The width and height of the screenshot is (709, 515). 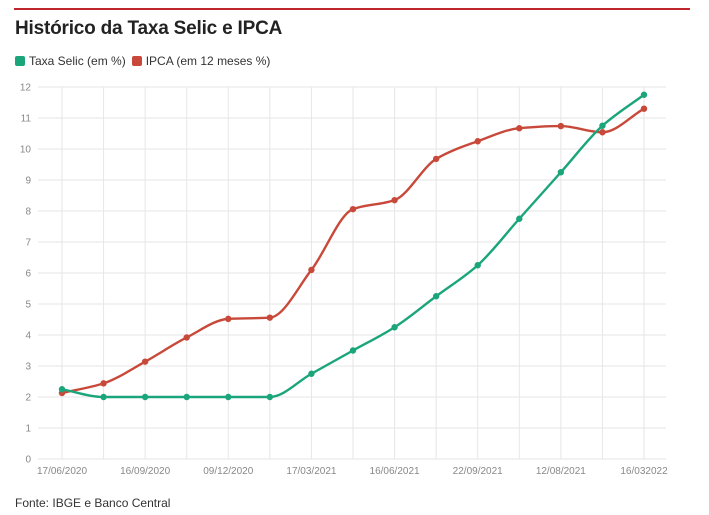 I want to click on top-accent-rule, so click(x=352, y=9).